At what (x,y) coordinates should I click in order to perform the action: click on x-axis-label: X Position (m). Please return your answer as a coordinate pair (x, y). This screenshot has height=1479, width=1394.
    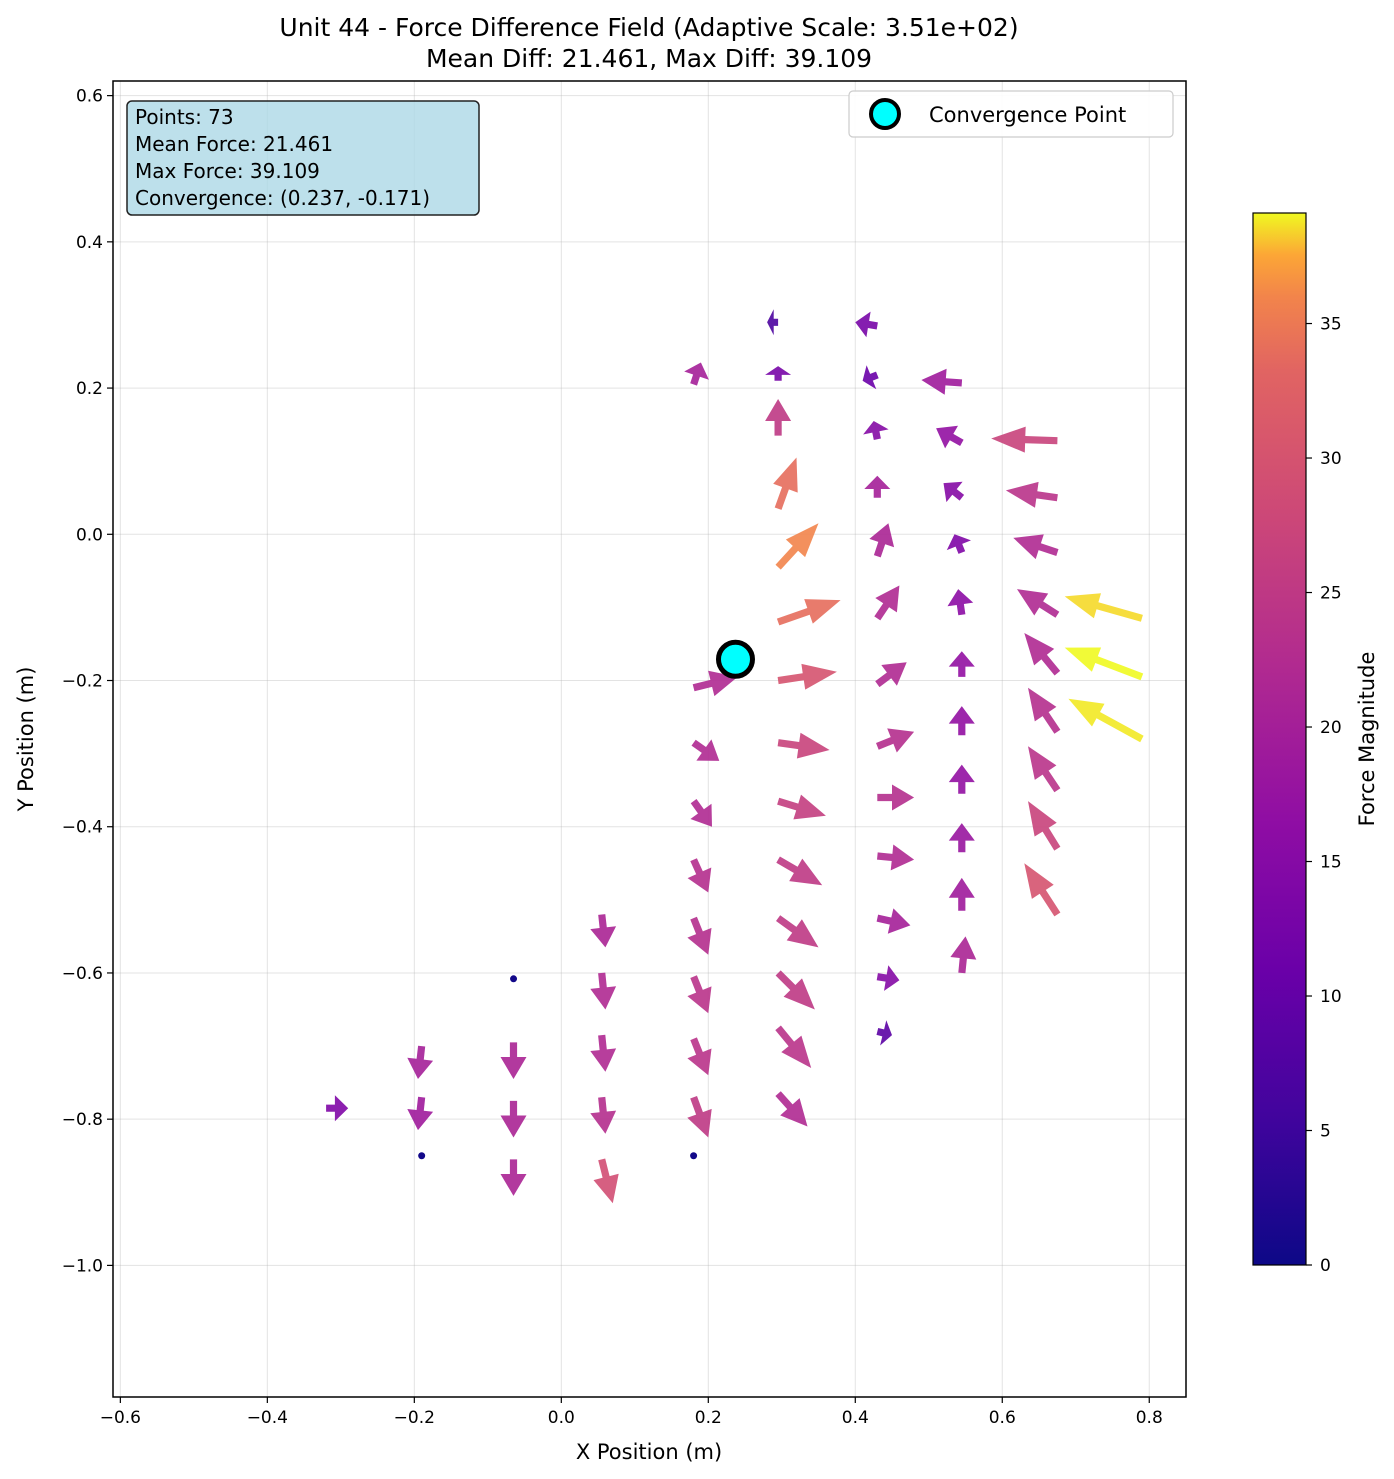
    Looking at the image, I should click on (649, 1452).